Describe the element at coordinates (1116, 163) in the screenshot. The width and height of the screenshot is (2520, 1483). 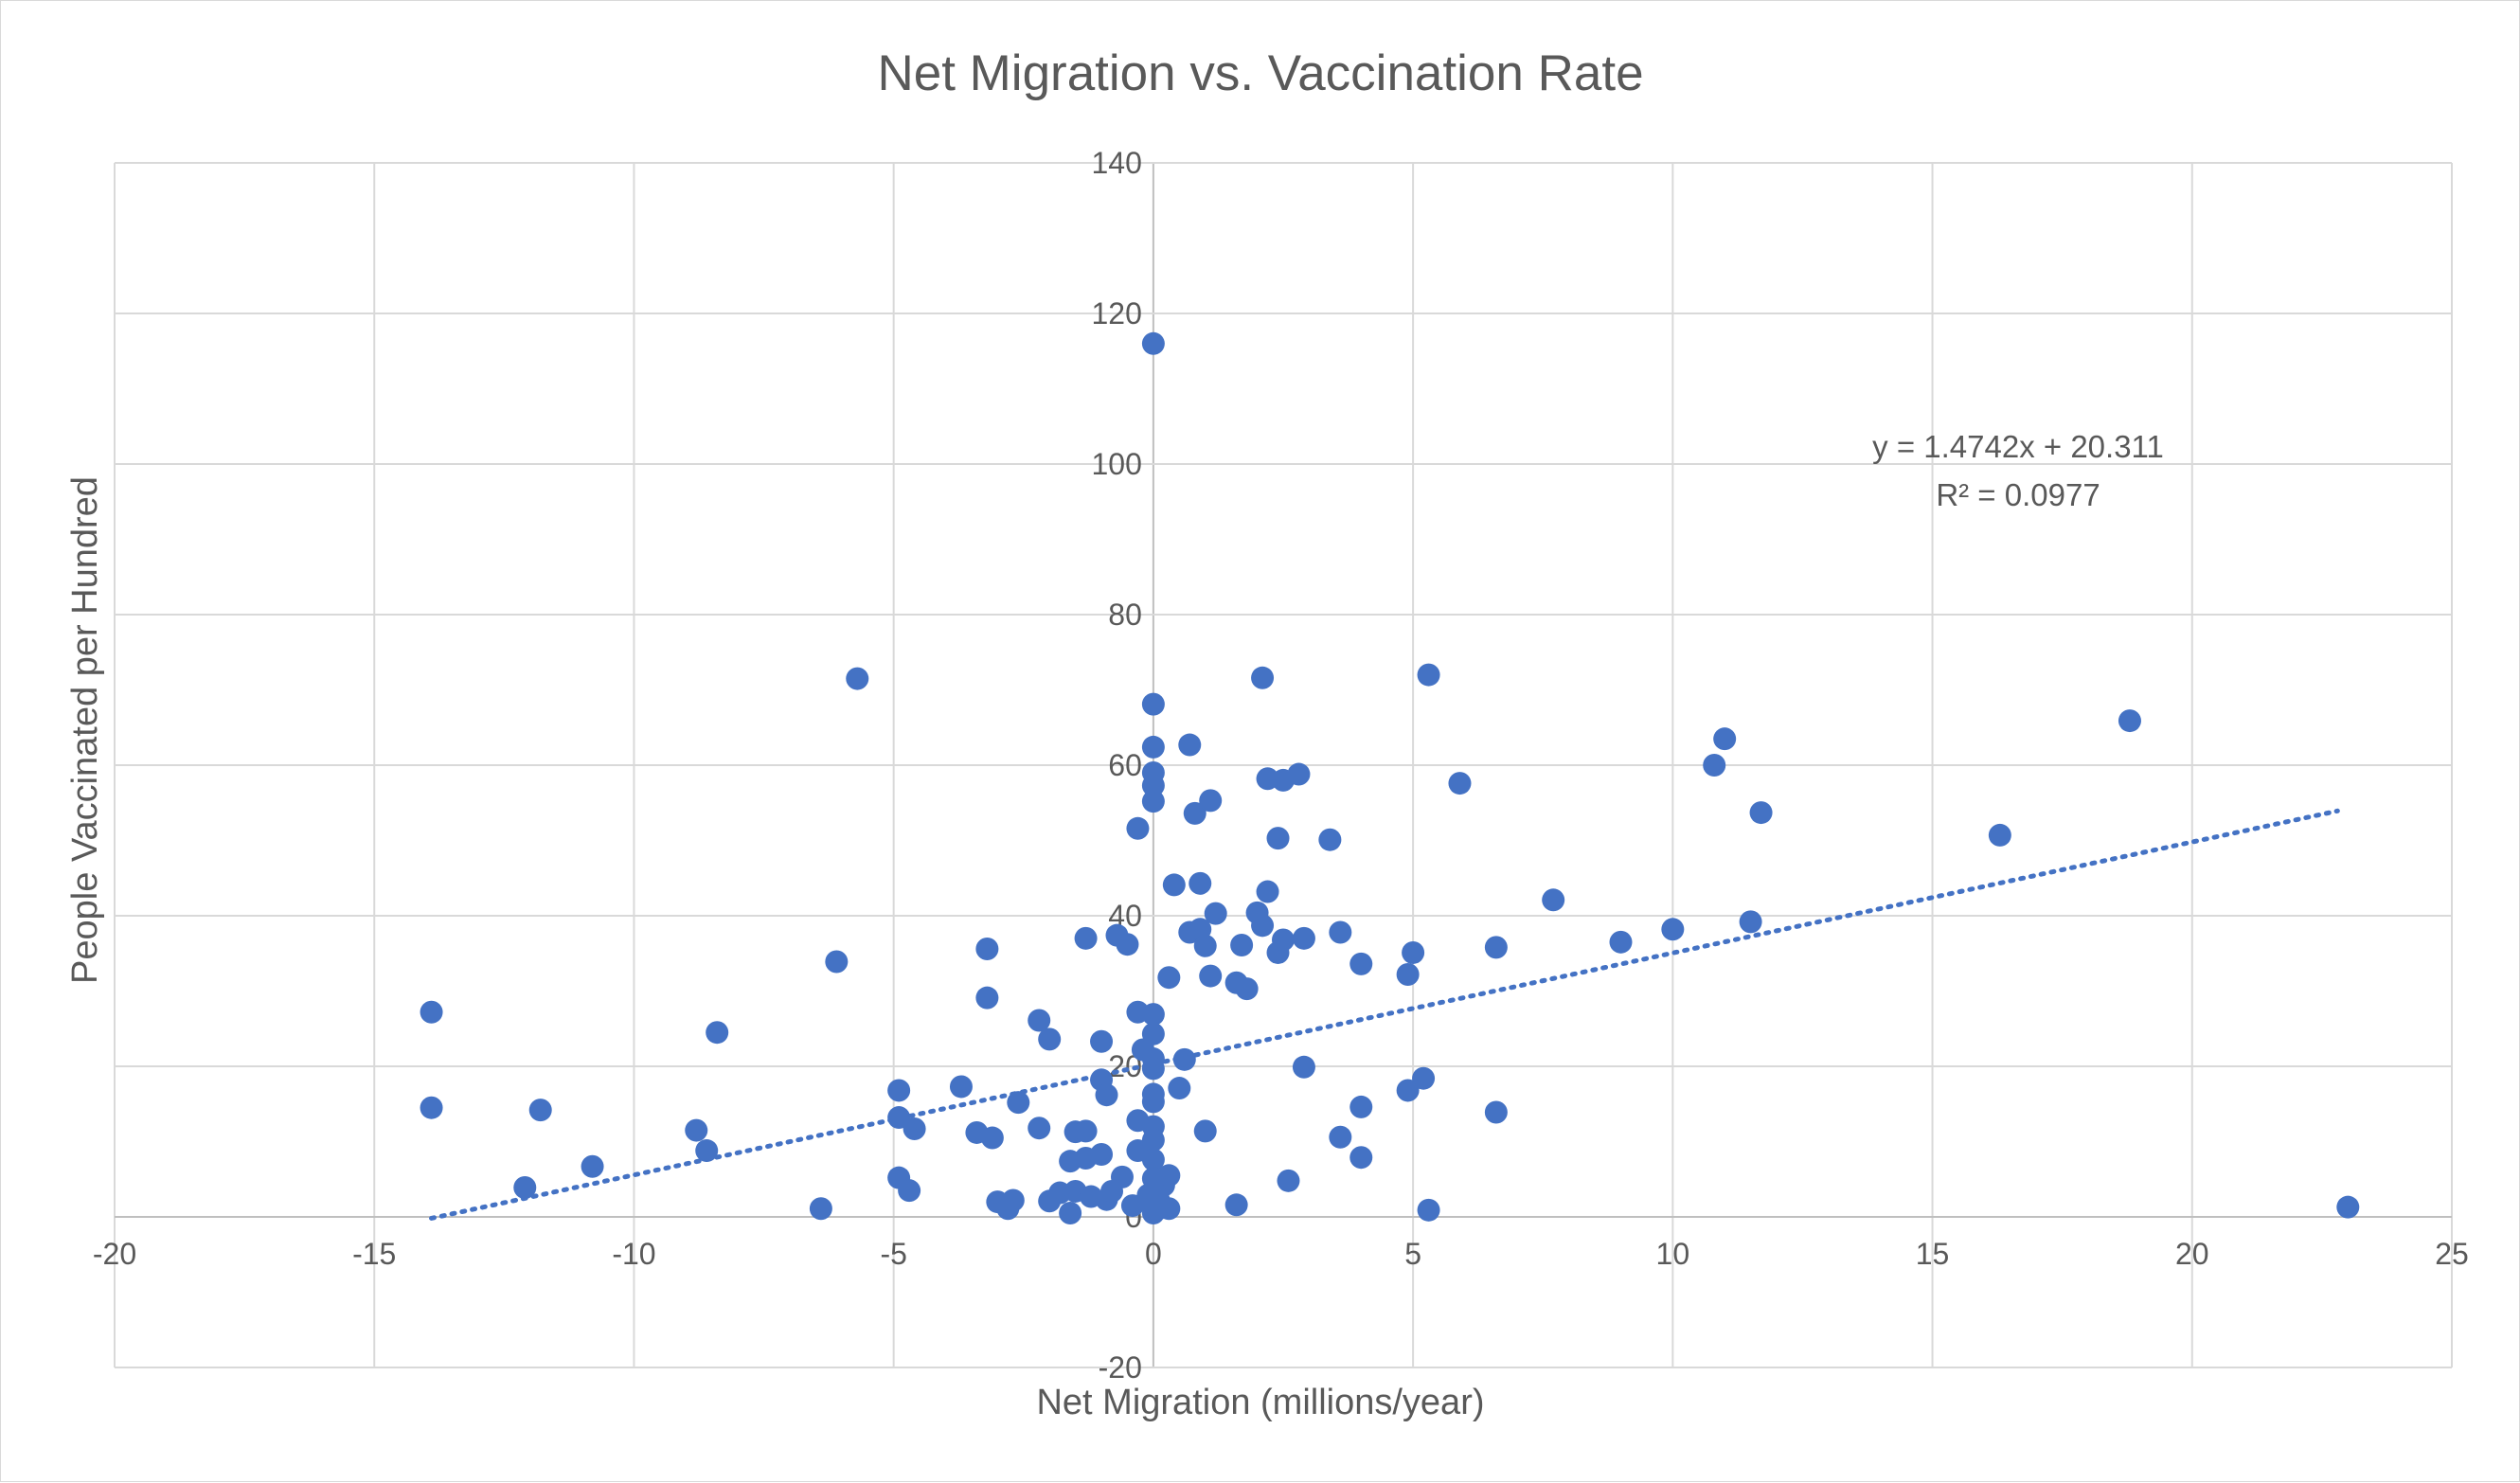
I see `y-tick-label: 140` at that location.